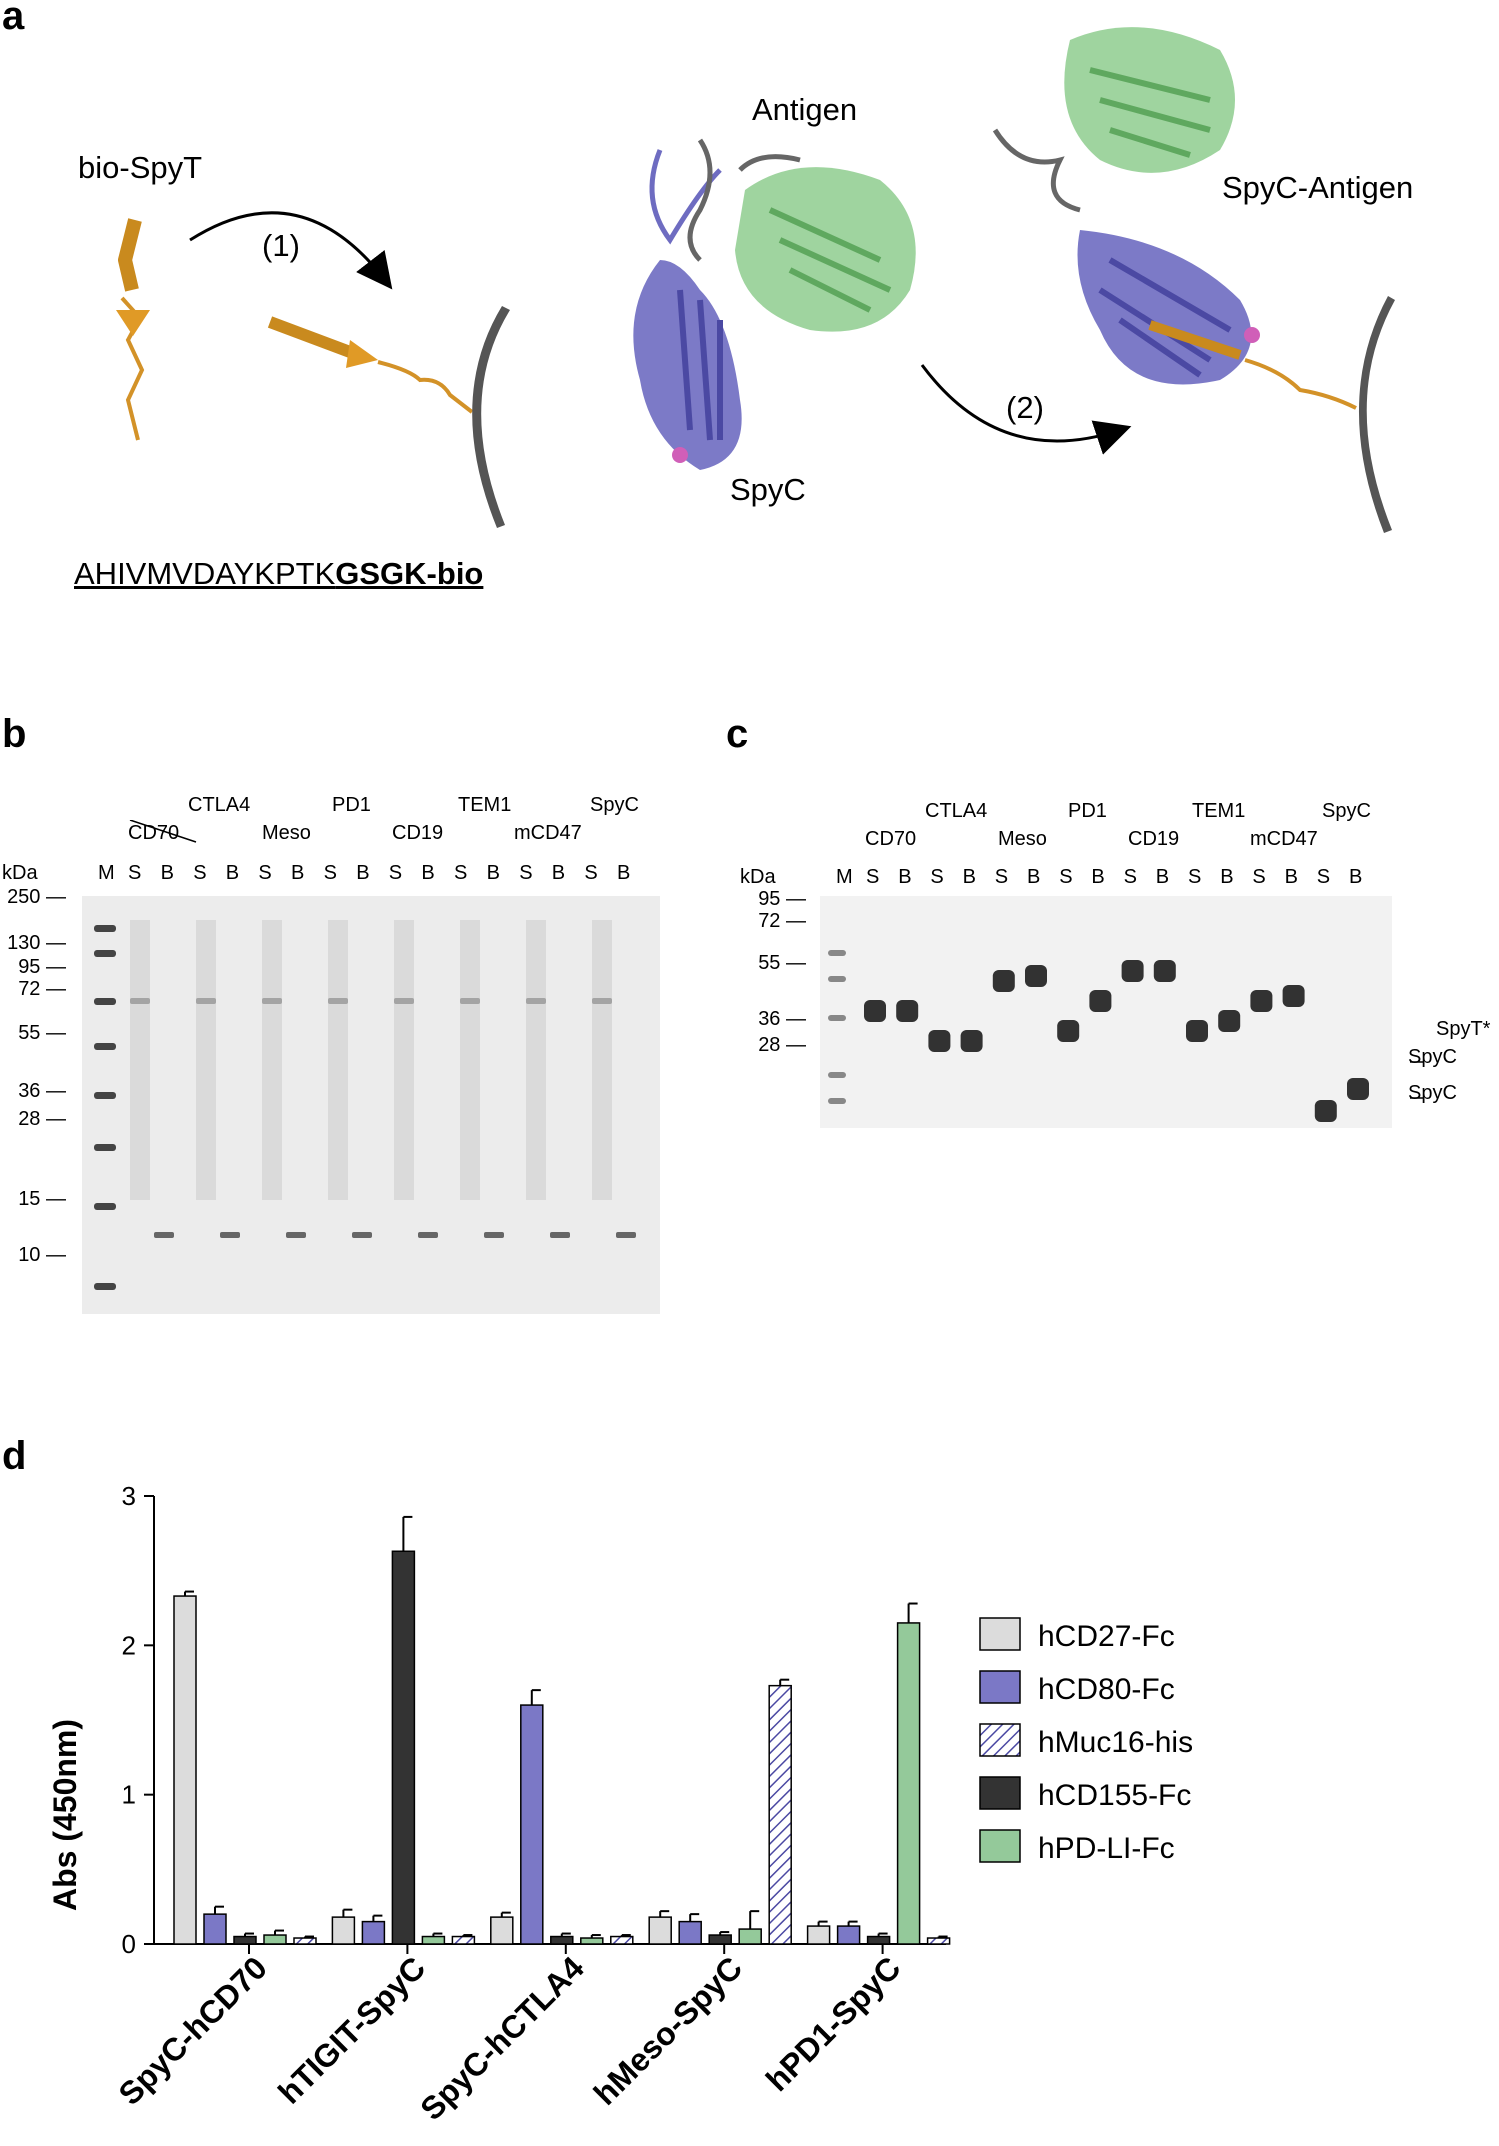 The height and width of the screenshot is (2146, 1499). What do you see at coordinates (36, 943) in the screenshot?
I see `ladder-mark: 130 —` at bounding box center [36, 943].